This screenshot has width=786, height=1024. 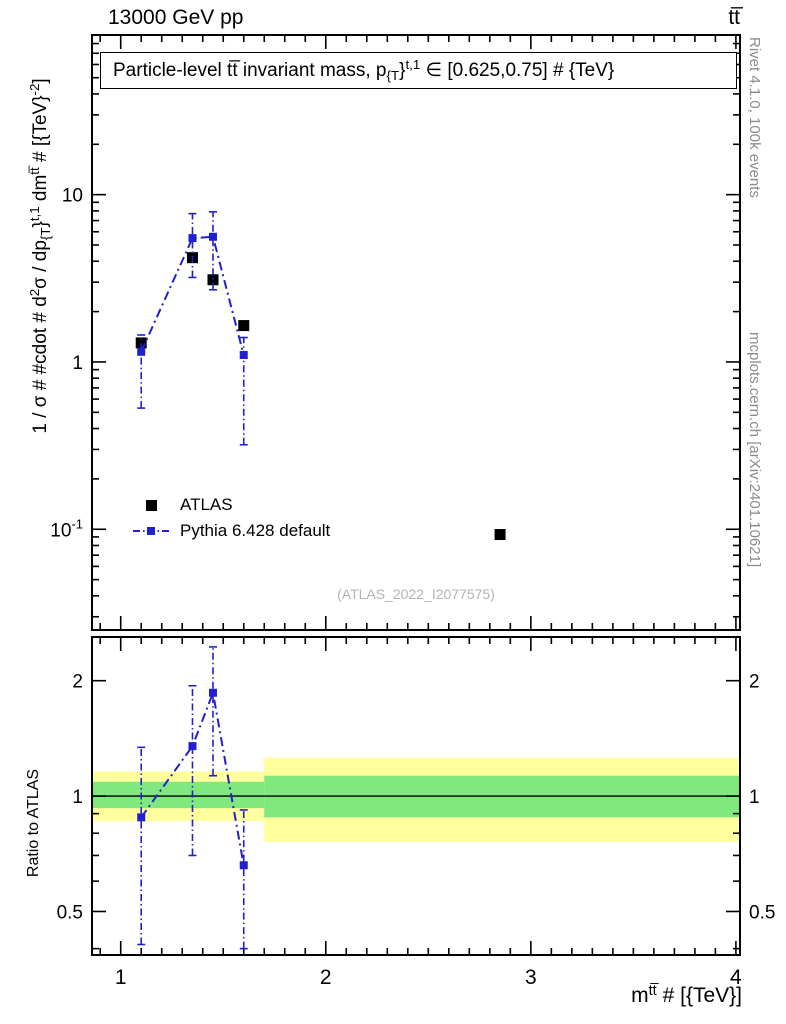 I want to click on data-marker-icon, so click(x=151, y=505).